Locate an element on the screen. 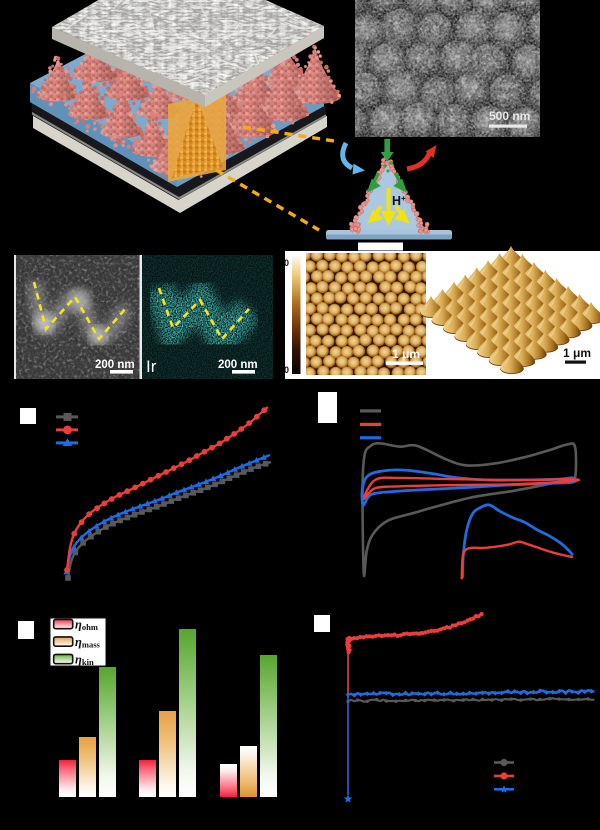 The height and width of the screenshot is (830, 600). svg-text: Ir is located at coordinates (151, 366).